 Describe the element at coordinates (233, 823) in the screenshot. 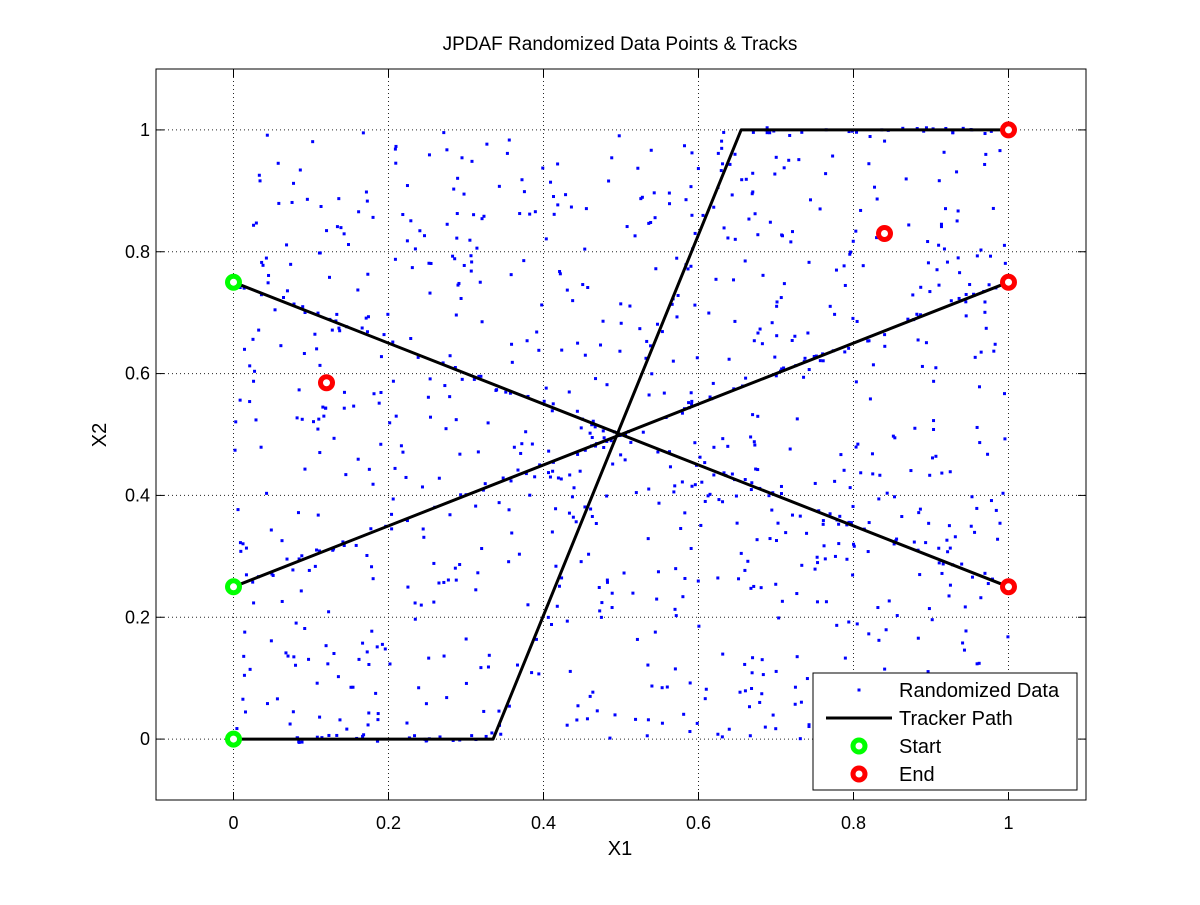

I see `x-tick-label: 0` at that location.